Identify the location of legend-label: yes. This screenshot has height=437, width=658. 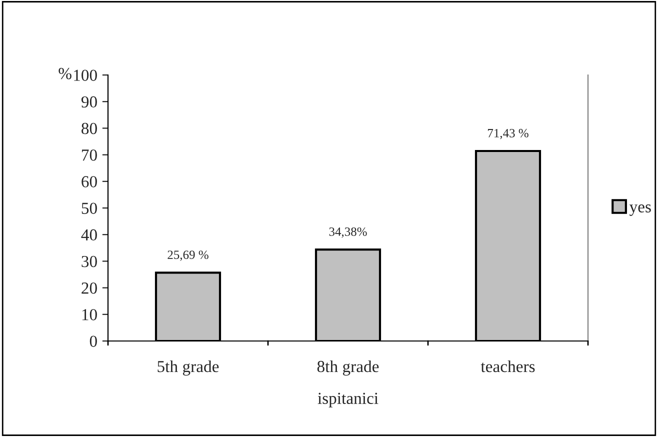
(640, 210).